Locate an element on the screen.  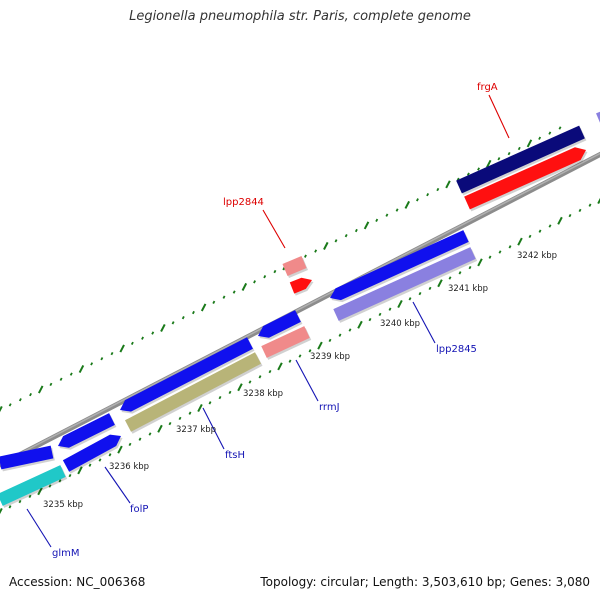
gene-label: lpp2845 is located at coordinates (456, 349).